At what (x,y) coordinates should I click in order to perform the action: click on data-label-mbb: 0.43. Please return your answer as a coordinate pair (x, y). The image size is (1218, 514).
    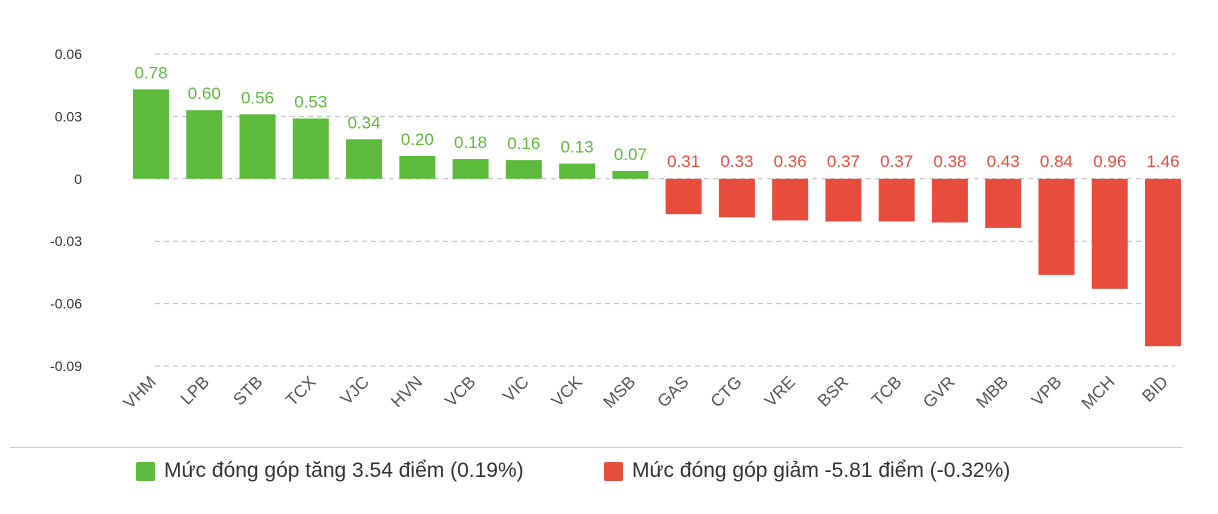
    Looking at the image, I should click on (1003, 161).